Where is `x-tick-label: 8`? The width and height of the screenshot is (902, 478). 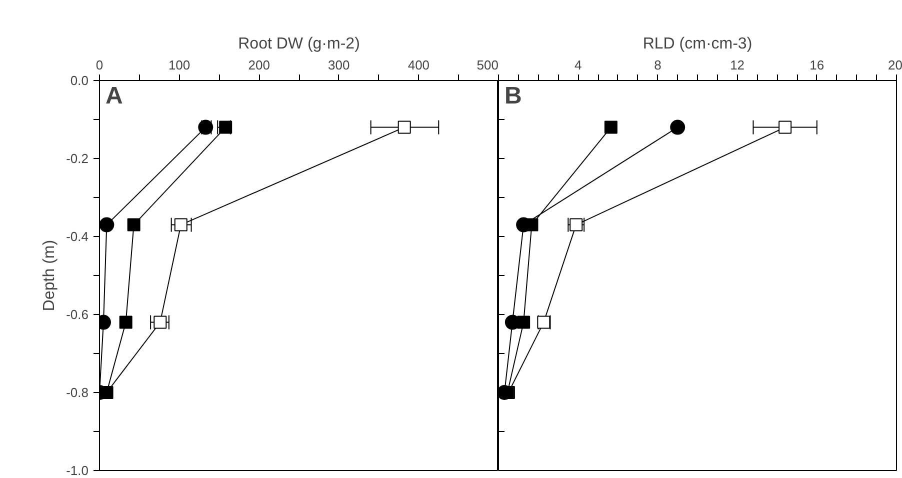 x-tick-label: 8 is located at coordinates (658, 65).